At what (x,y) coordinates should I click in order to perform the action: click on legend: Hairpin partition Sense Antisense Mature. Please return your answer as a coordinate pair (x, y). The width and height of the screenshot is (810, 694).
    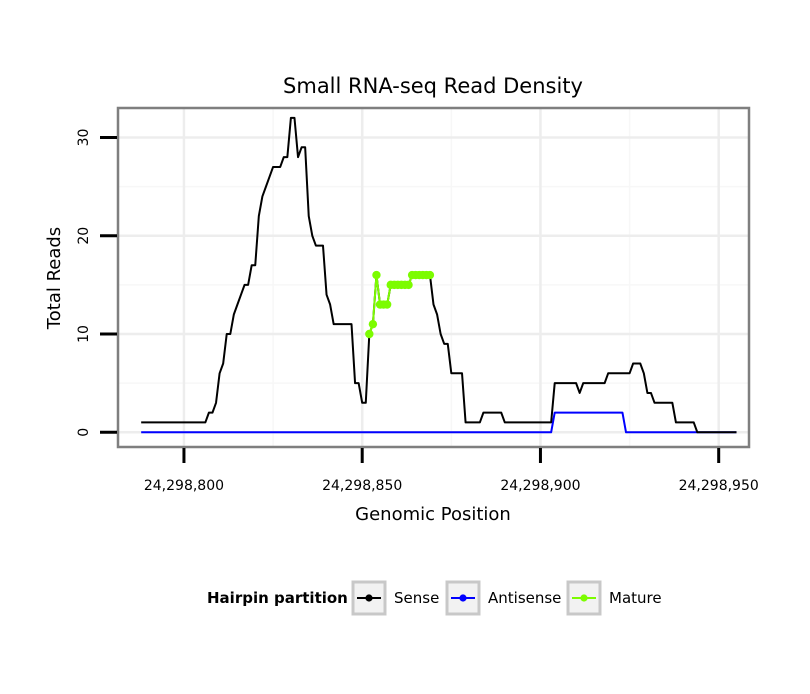
    Looking at the image, I should click on (434, 598).